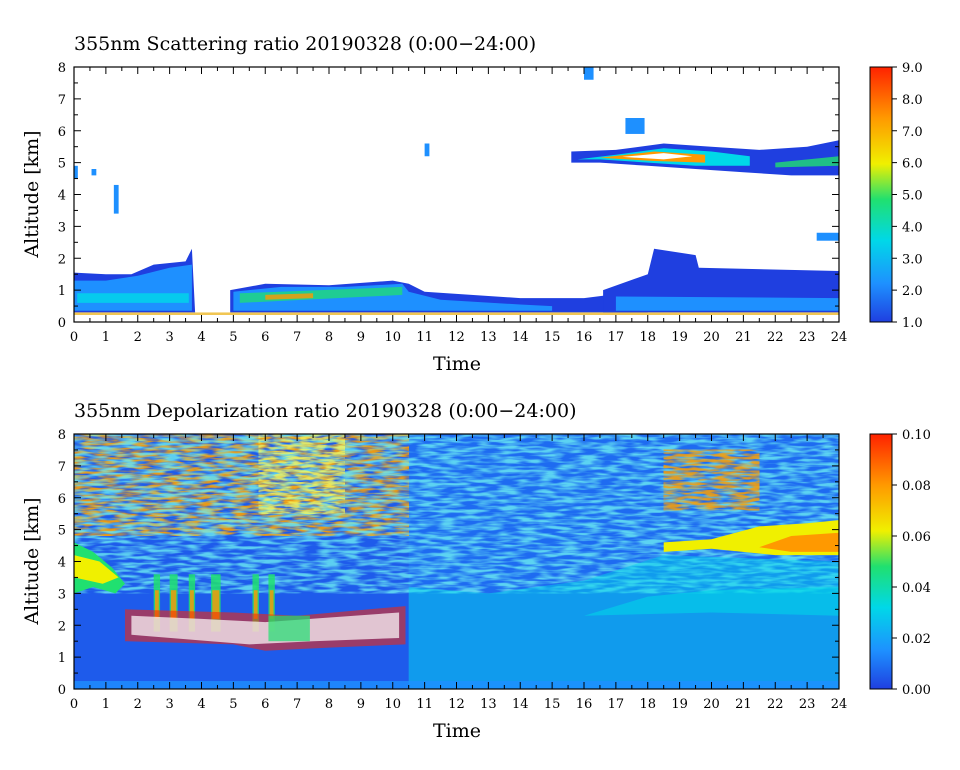 The image size is (960, 770). Describe the element at coordinates (912, 291) in the screenshot. I see `colorbar-tick-label: 2.0` at that location.